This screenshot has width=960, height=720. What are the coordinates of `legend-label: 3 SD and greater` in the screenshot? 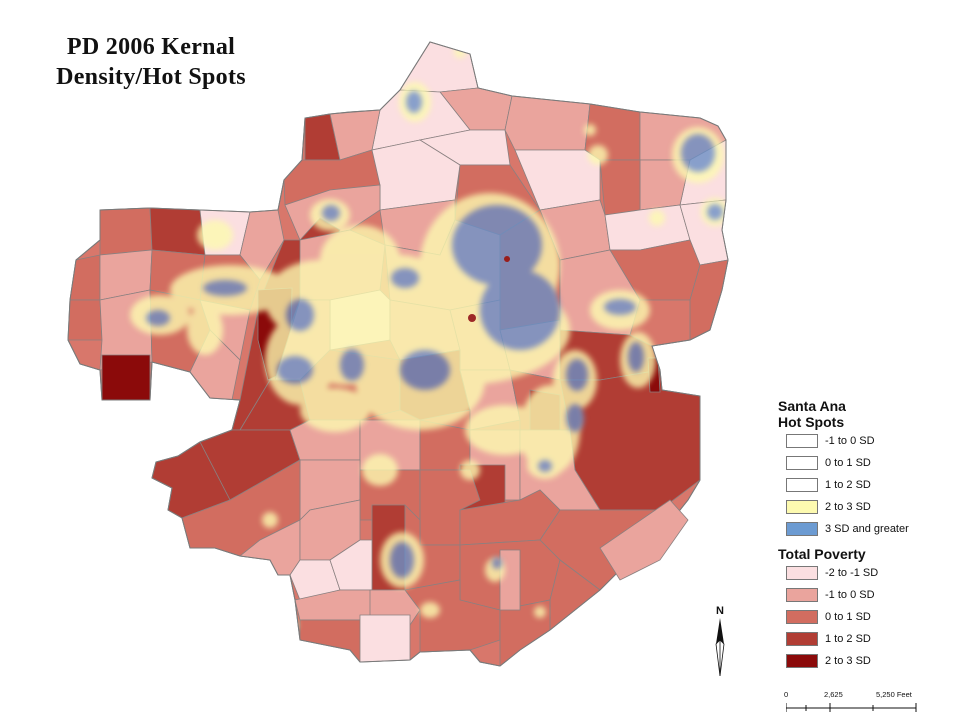 It's located at (867, 529).